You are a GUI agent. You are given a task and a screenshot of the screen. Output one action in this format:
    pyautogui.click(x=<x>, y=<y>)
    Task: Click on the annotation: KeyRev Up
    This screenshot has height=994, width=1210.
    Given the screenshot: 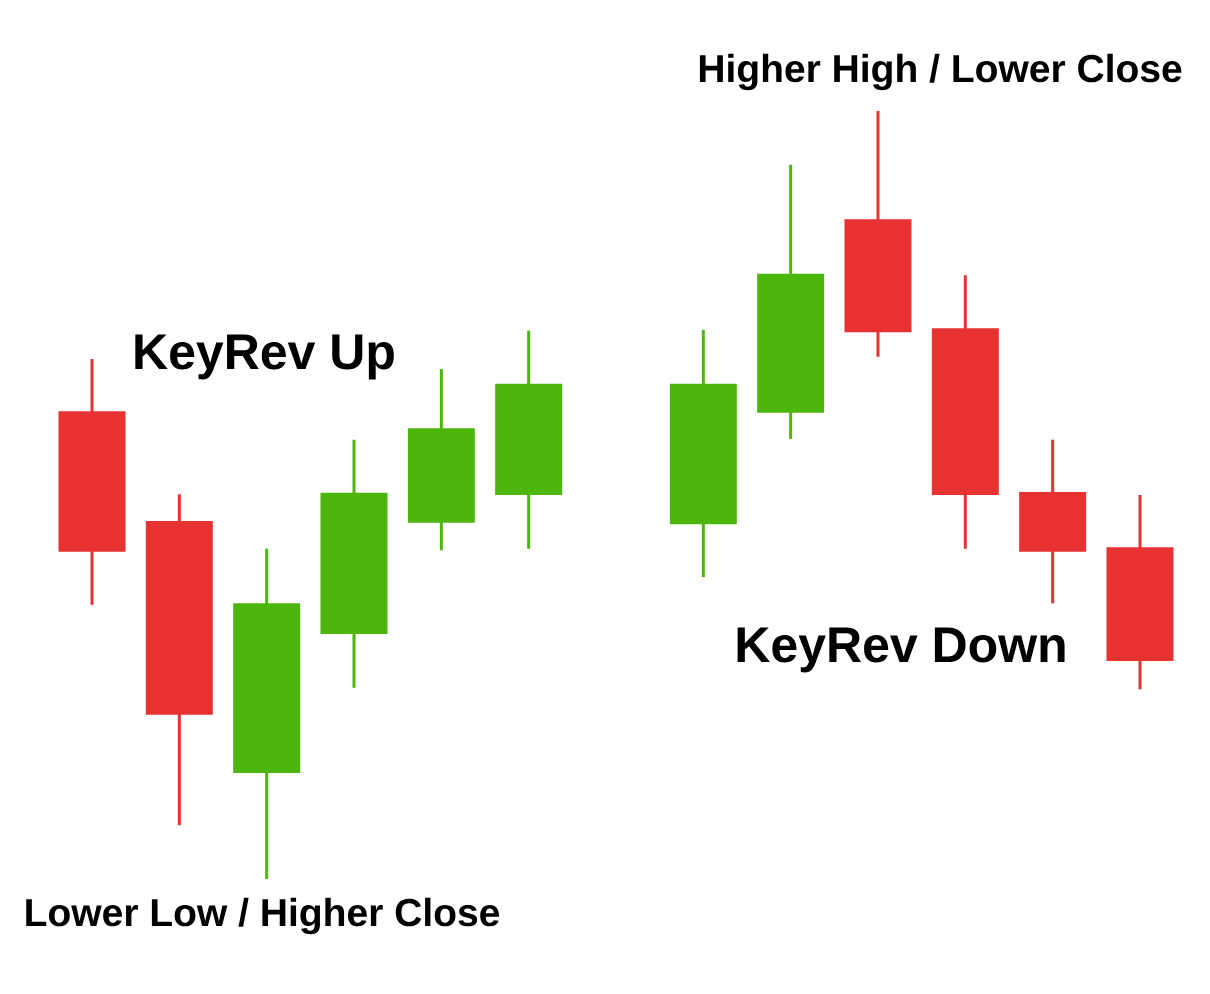 What is the action you would take?
    pyautogui.click(x=264, y=357)
    